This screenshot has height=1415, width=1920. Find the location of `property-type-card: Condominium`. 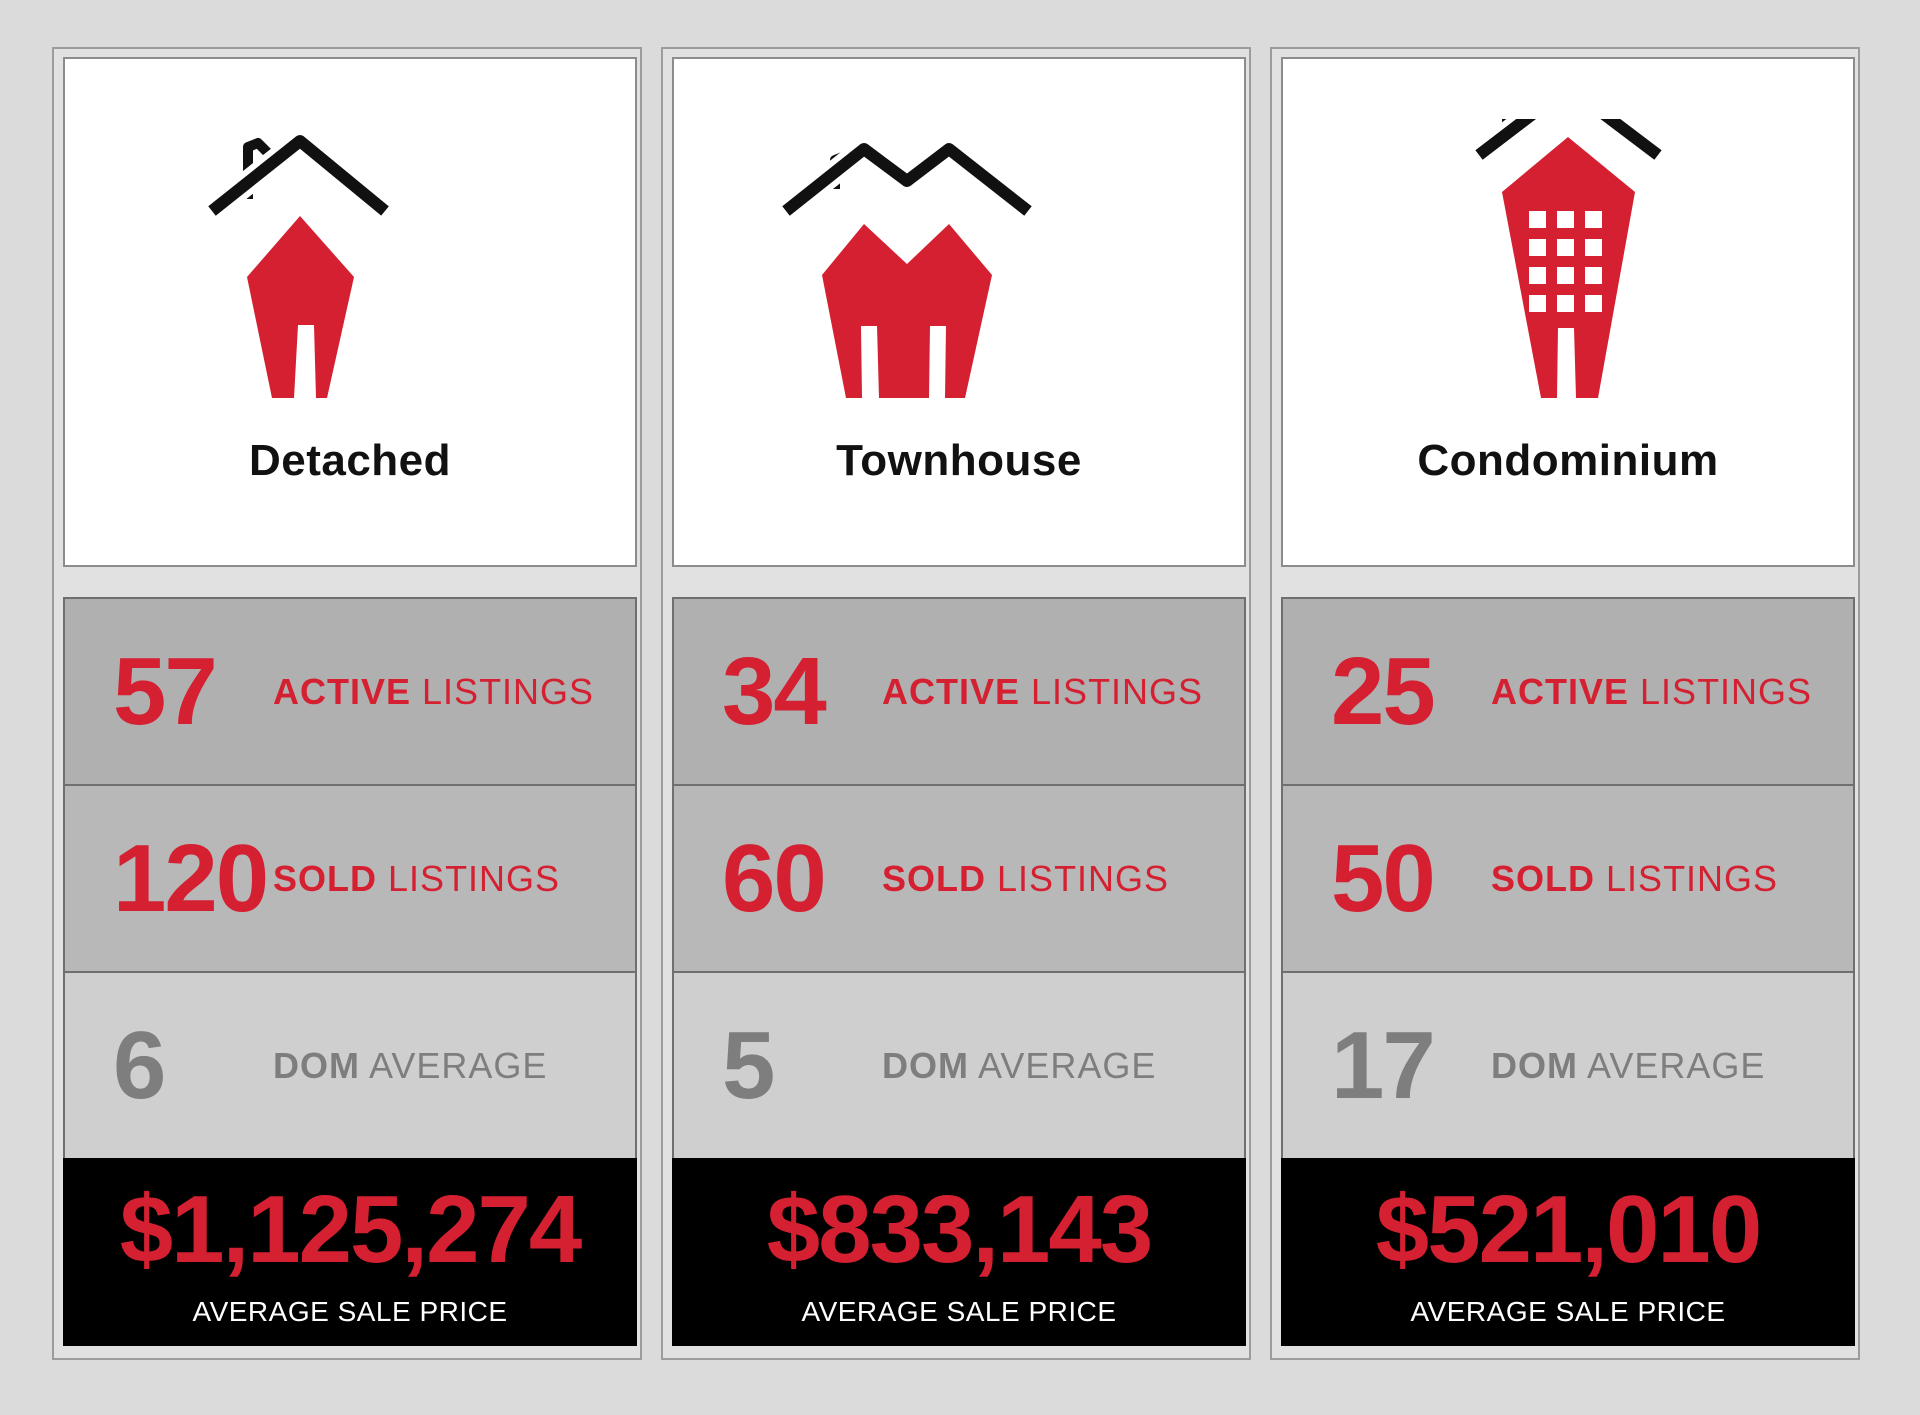

property-type-card: Condominium is located at coordinates (1568, 312).